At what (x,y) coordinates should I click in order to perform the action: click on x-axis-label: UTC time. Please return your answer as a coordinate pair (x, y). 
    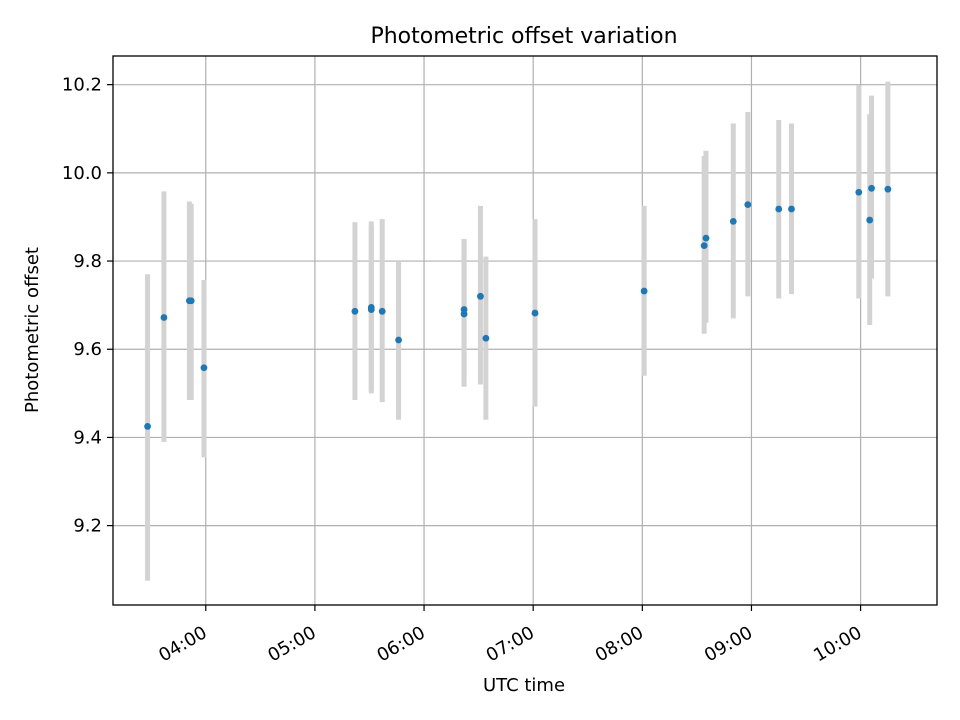
    Looking at the image, I should click on (524, 685).